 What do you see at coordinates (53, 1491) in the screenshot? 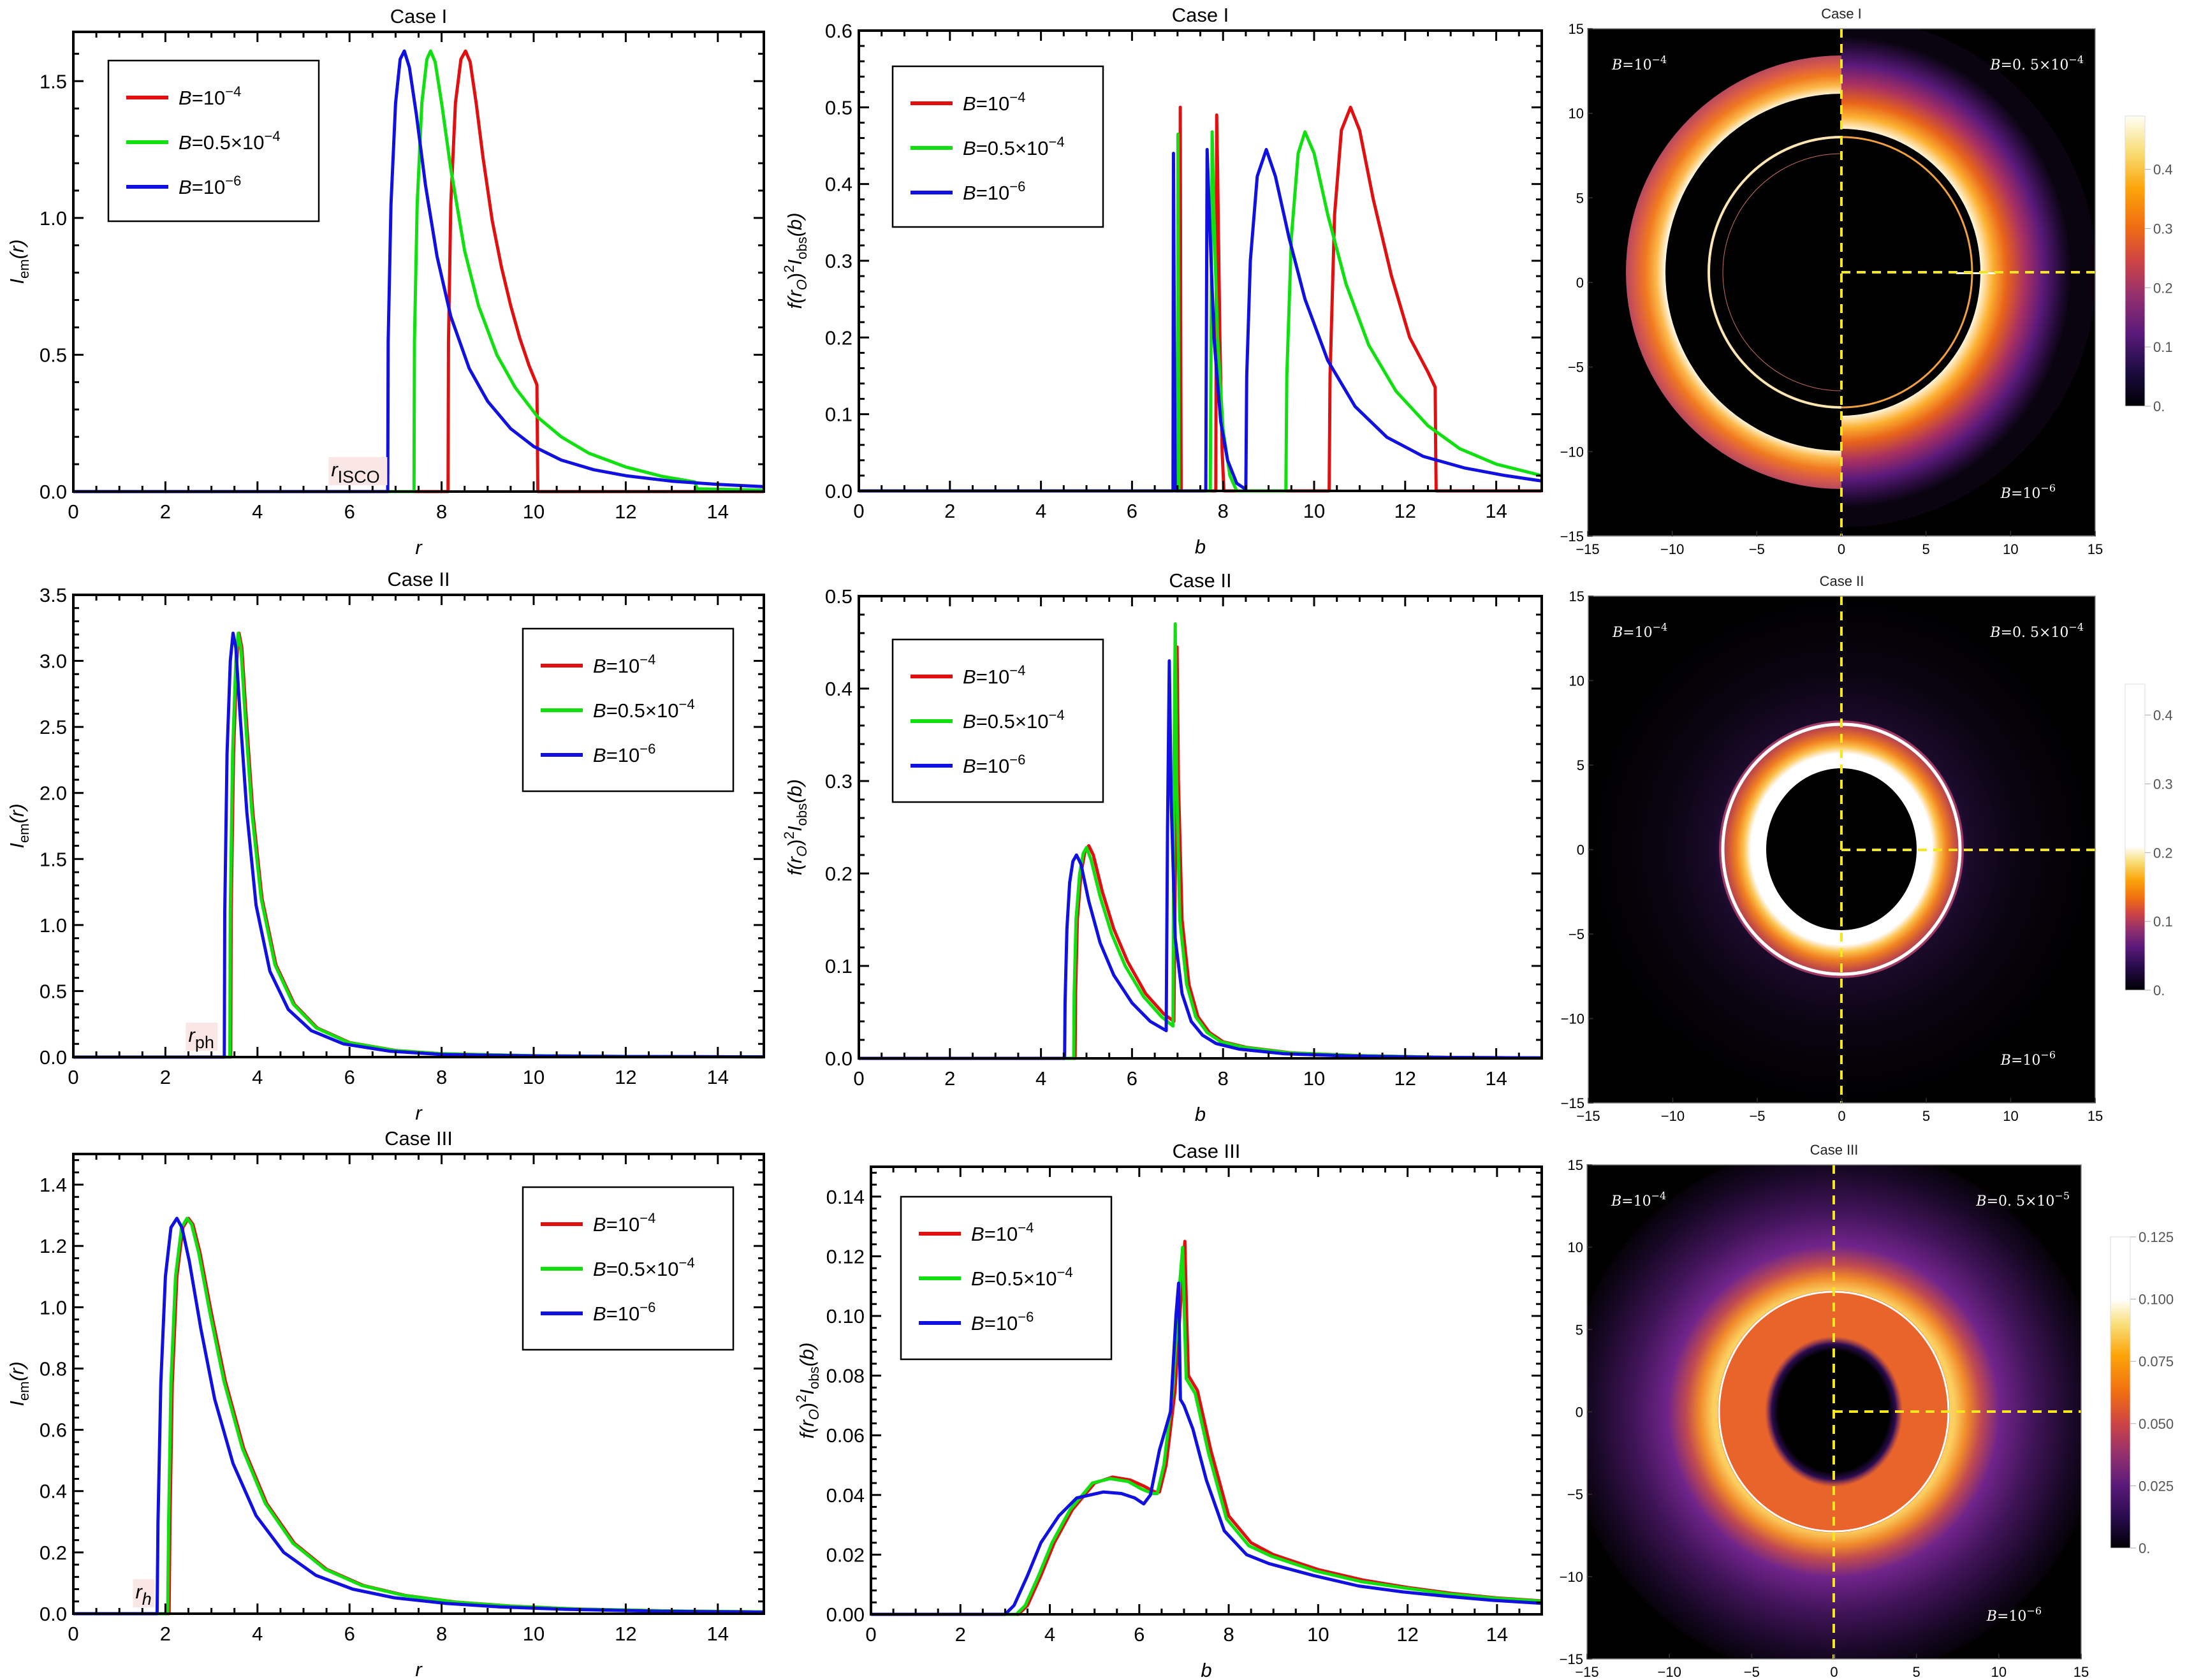
I see `y-tick-label: 0.4` at bounding box center [53, 1491].